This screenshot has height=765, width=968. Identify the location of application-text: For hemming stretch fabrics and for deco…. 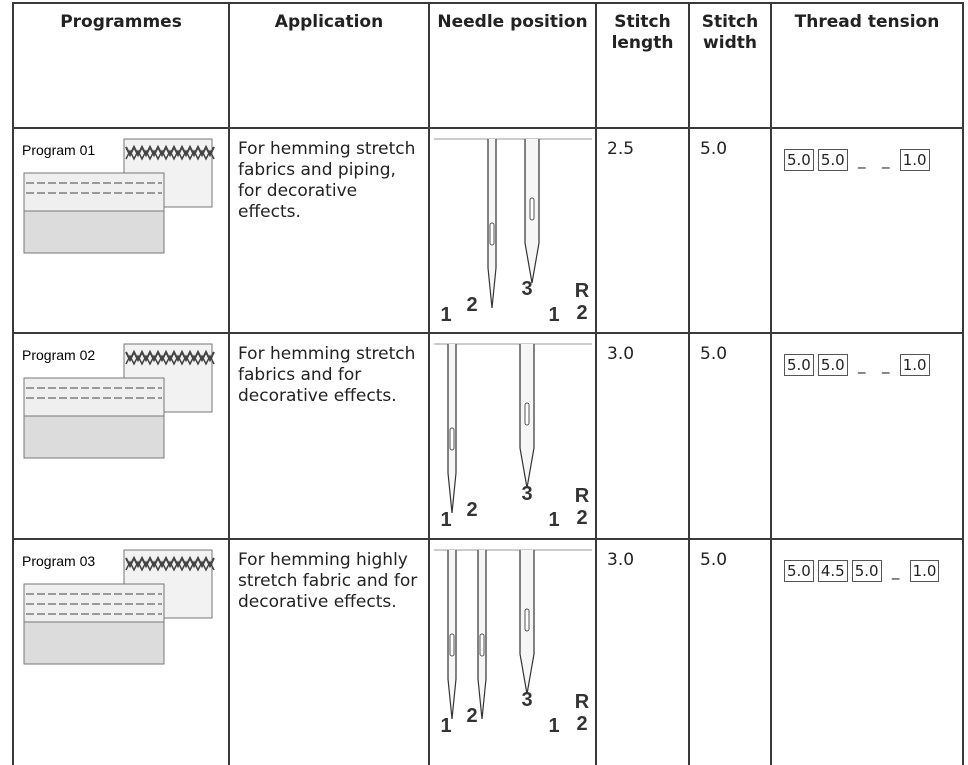
(329, 436).